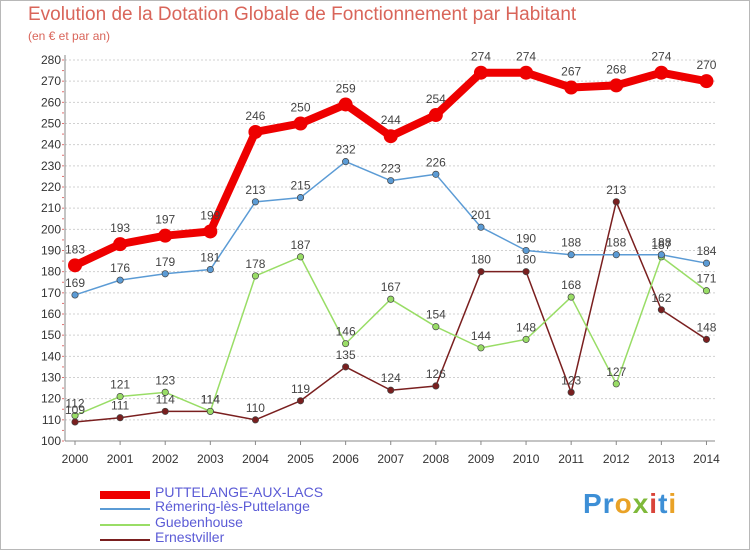 Image resolution: width=750 pixels, height=550 pixels. I want to click on data-label: 121, so click(120, 385).